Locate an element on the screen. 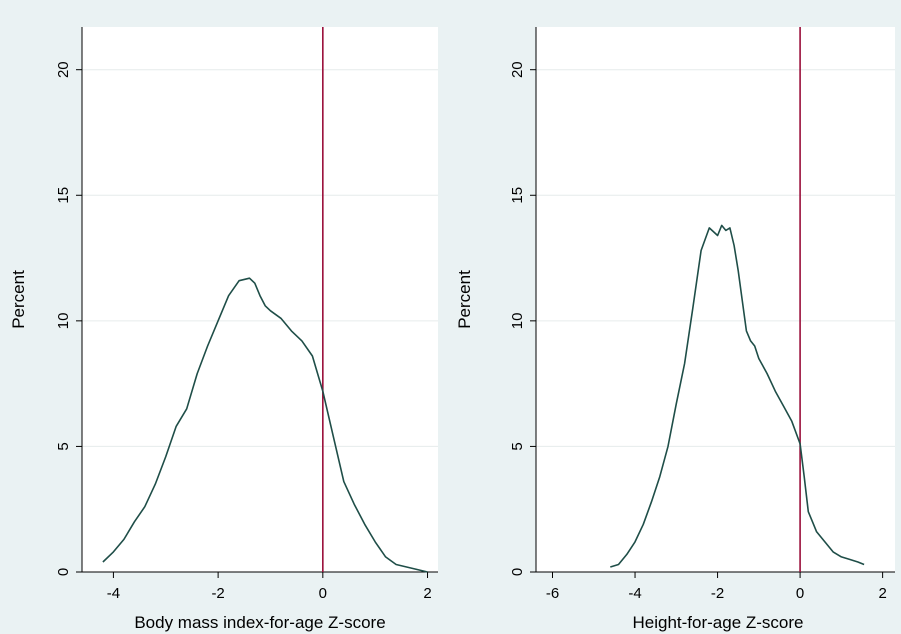 This screenshot has height=634, width=901. x-axis-title: Height-for-age Z-score is located at coordinates (717, 622).